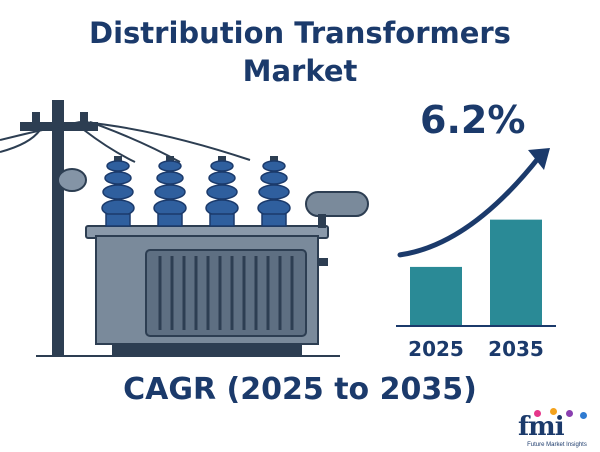 This screenshot has height=452, width=600. I want to click on x-tick-label: 2035, so click(516, 349).